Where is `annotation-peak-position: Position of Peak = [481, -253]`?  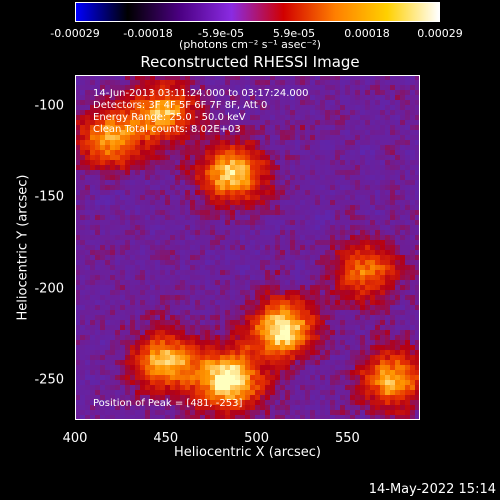
annotation-peak-position: Position of Peak = [481, -253] is located at coordinates (168, 403).